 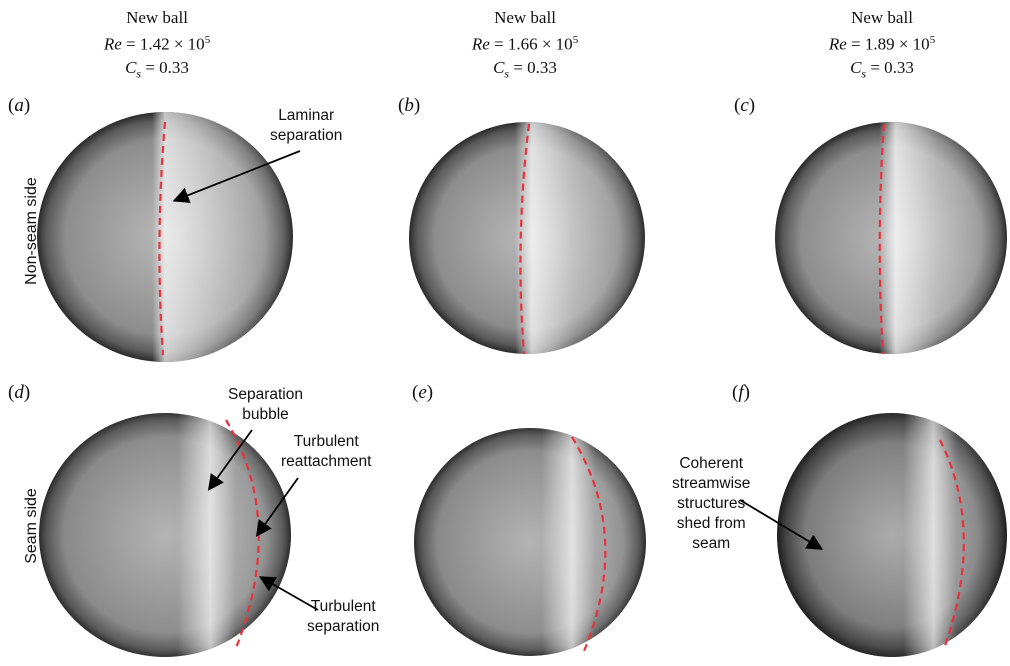 I want to click on annotation-turbulent-reattachment: Turbulent reattachment, so click(x=326, y=451).